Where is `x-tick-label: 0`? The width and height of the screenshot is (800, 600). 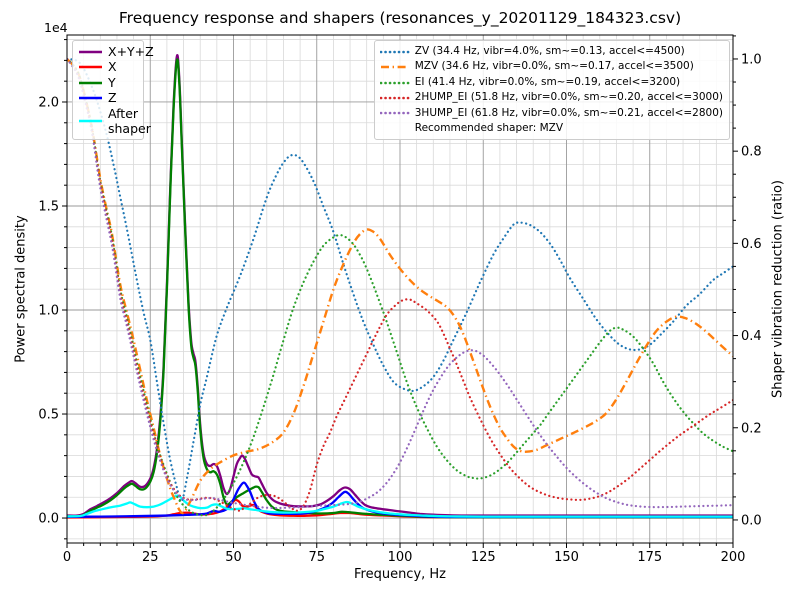 x-tick-label: 0 is located at coordinates (67, 557).